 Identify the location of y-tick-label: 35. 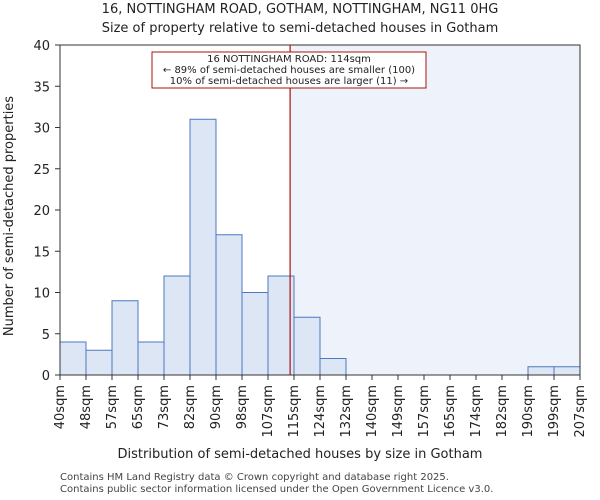
(41, 87).